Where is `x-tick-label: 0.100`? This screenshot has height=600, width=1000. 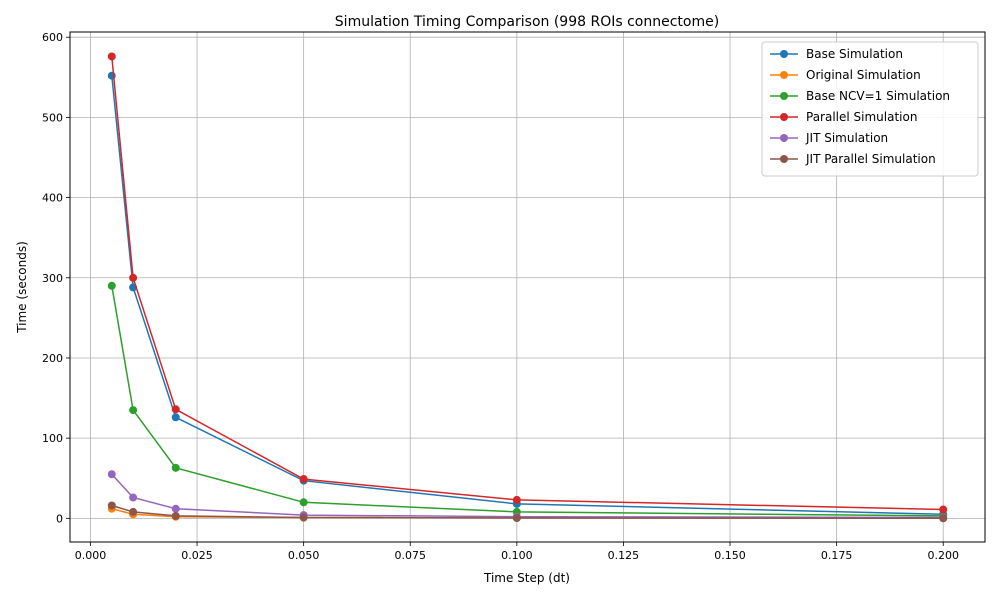 x-tick-label: 0.100 is located at coordinates (517, 555).